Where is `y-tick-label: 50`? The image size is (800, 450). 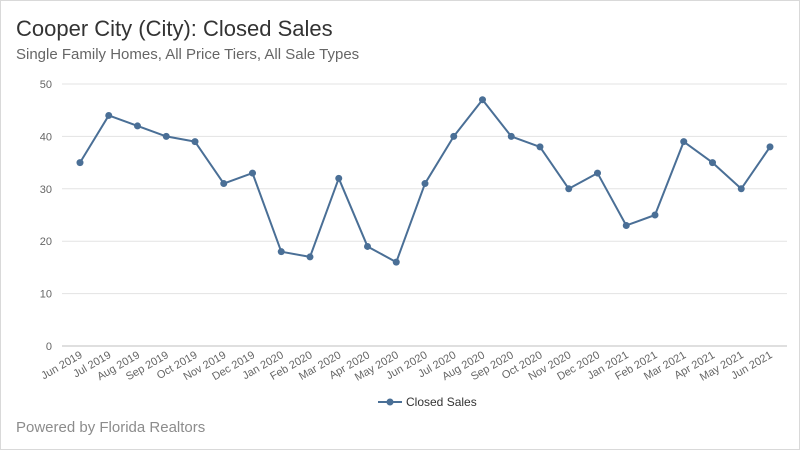
y-tick-label: 50 is located at coordinates (46, 85).